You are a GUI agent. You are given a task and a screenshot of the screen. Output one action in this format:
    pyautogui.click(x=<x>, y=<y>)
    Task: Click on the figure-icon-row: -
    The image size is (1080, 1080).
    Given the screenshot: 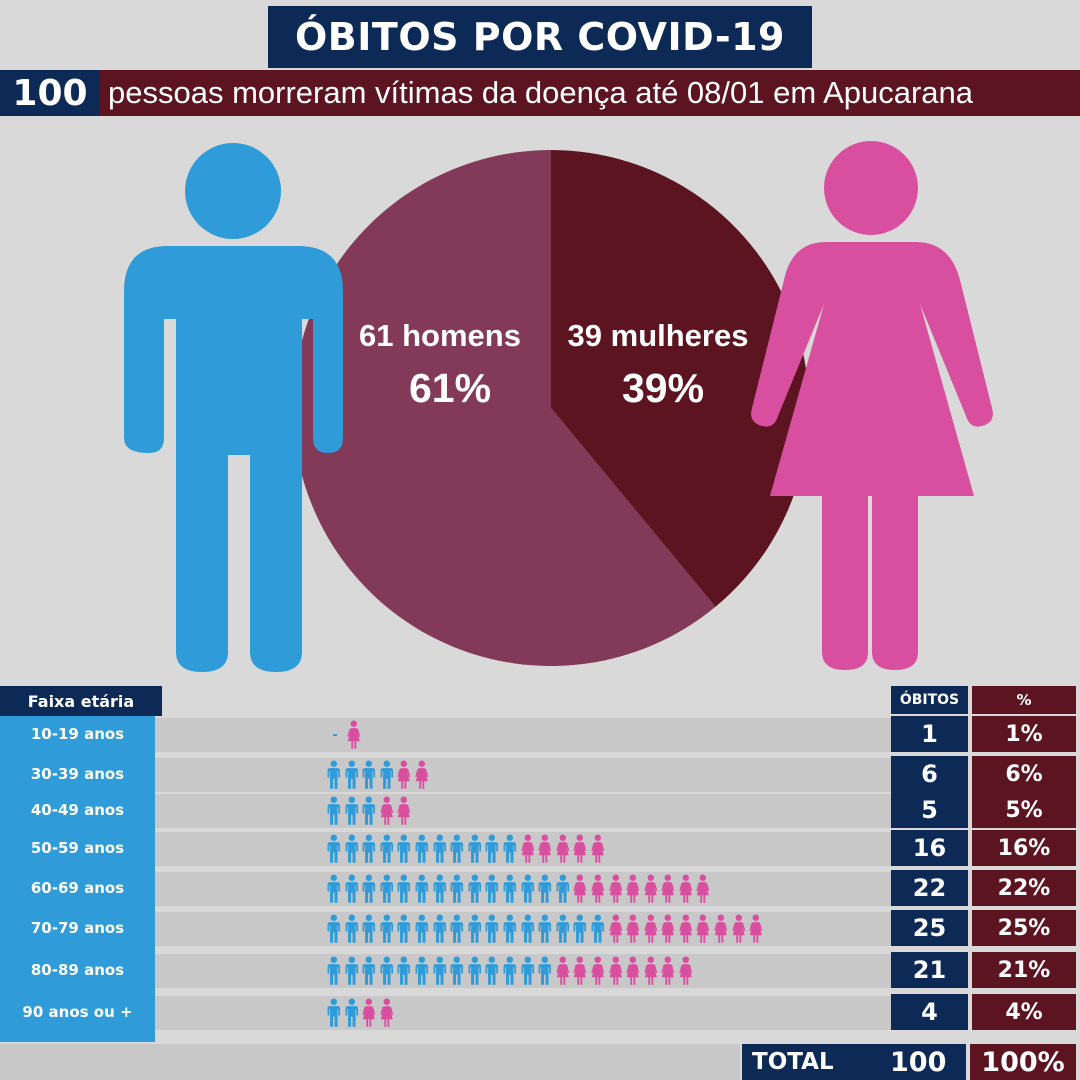 What is the action you would take?
    pyautogui.click(x=344, y=735)
    